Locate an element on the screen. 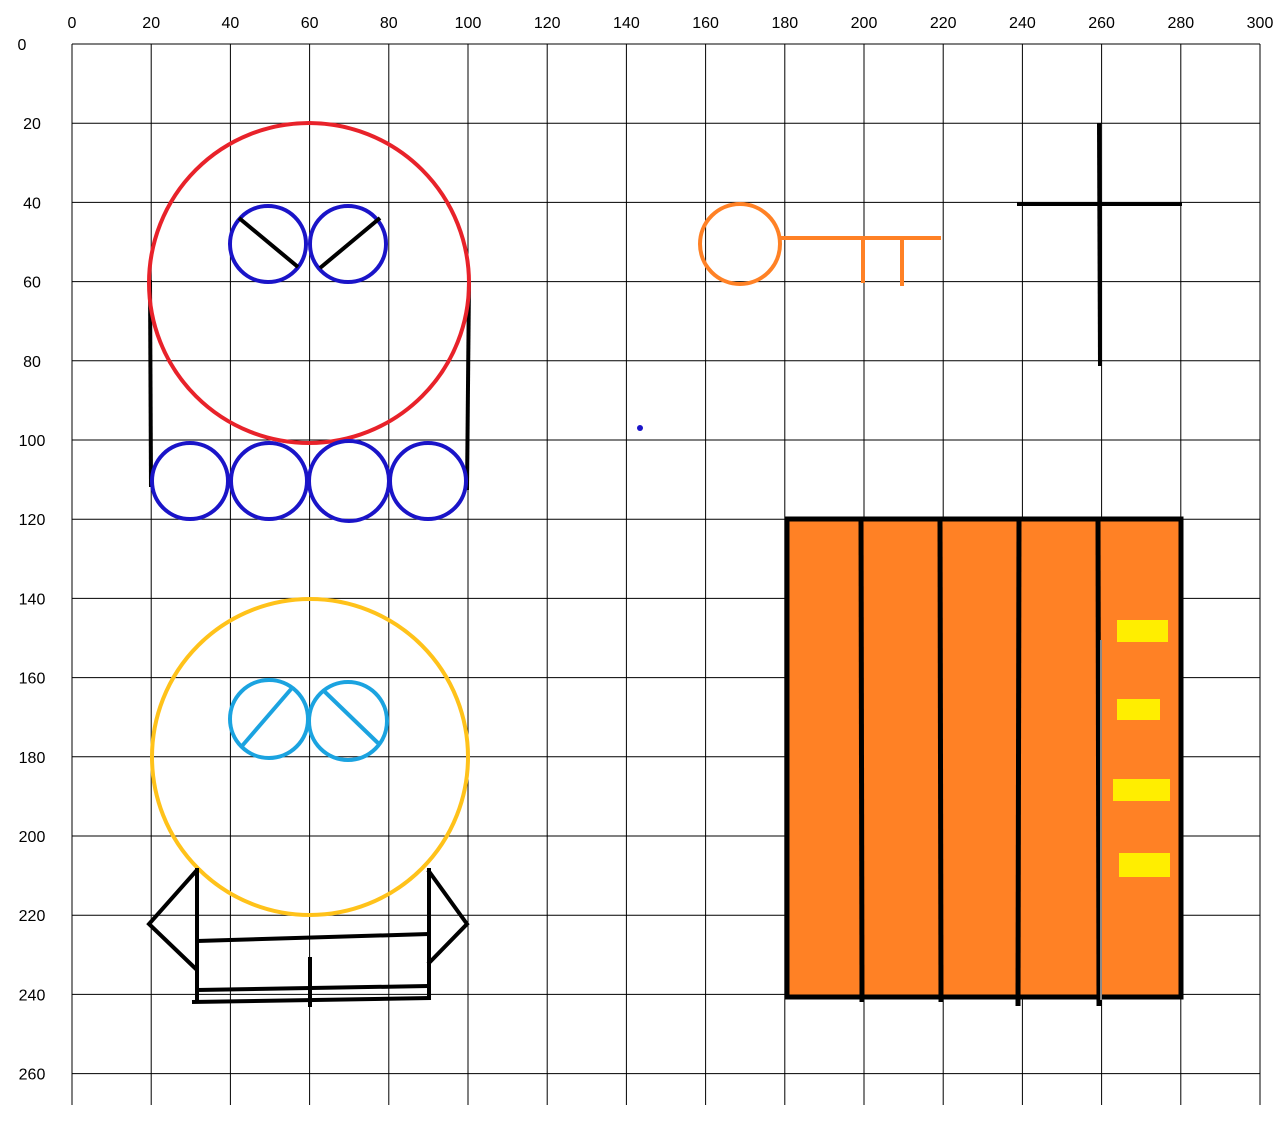  robot-two is located at coordinates (308, 802).